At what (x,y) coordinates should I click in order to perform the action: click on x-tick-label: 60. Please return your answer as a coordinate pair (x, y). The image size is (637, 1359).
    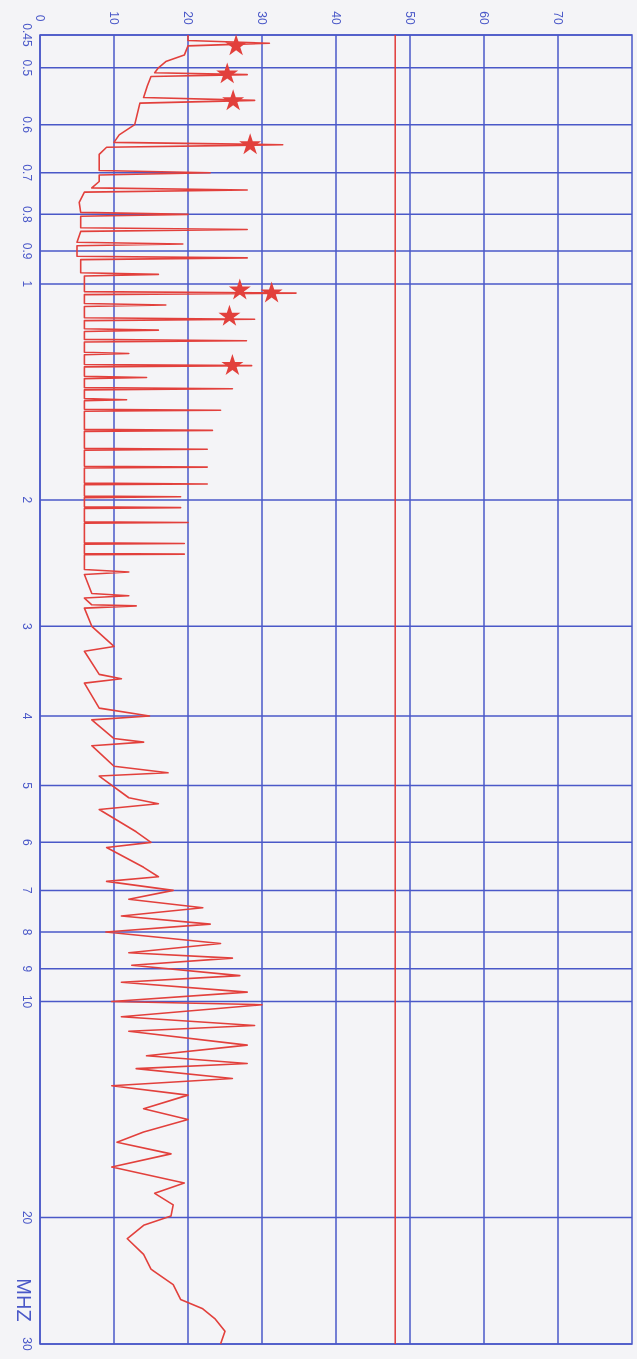
    Looking at the image, I should click on (483, 18).